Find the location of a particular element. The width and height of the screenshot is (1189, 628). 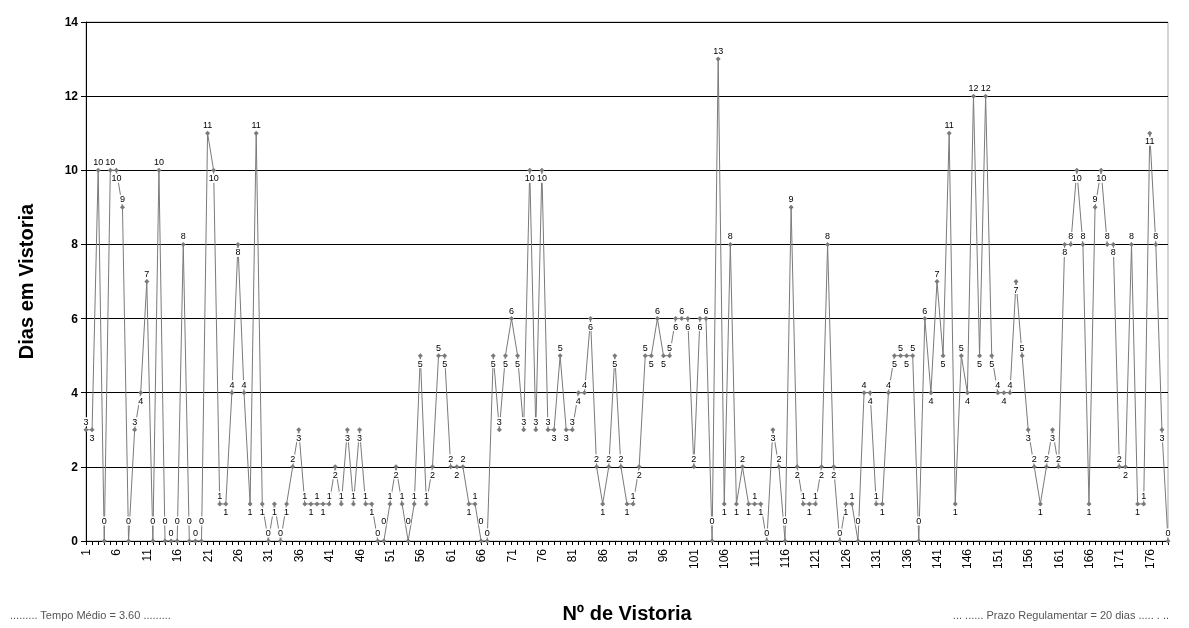

x-tick-label: 121 is located at coordinates (815, 559).